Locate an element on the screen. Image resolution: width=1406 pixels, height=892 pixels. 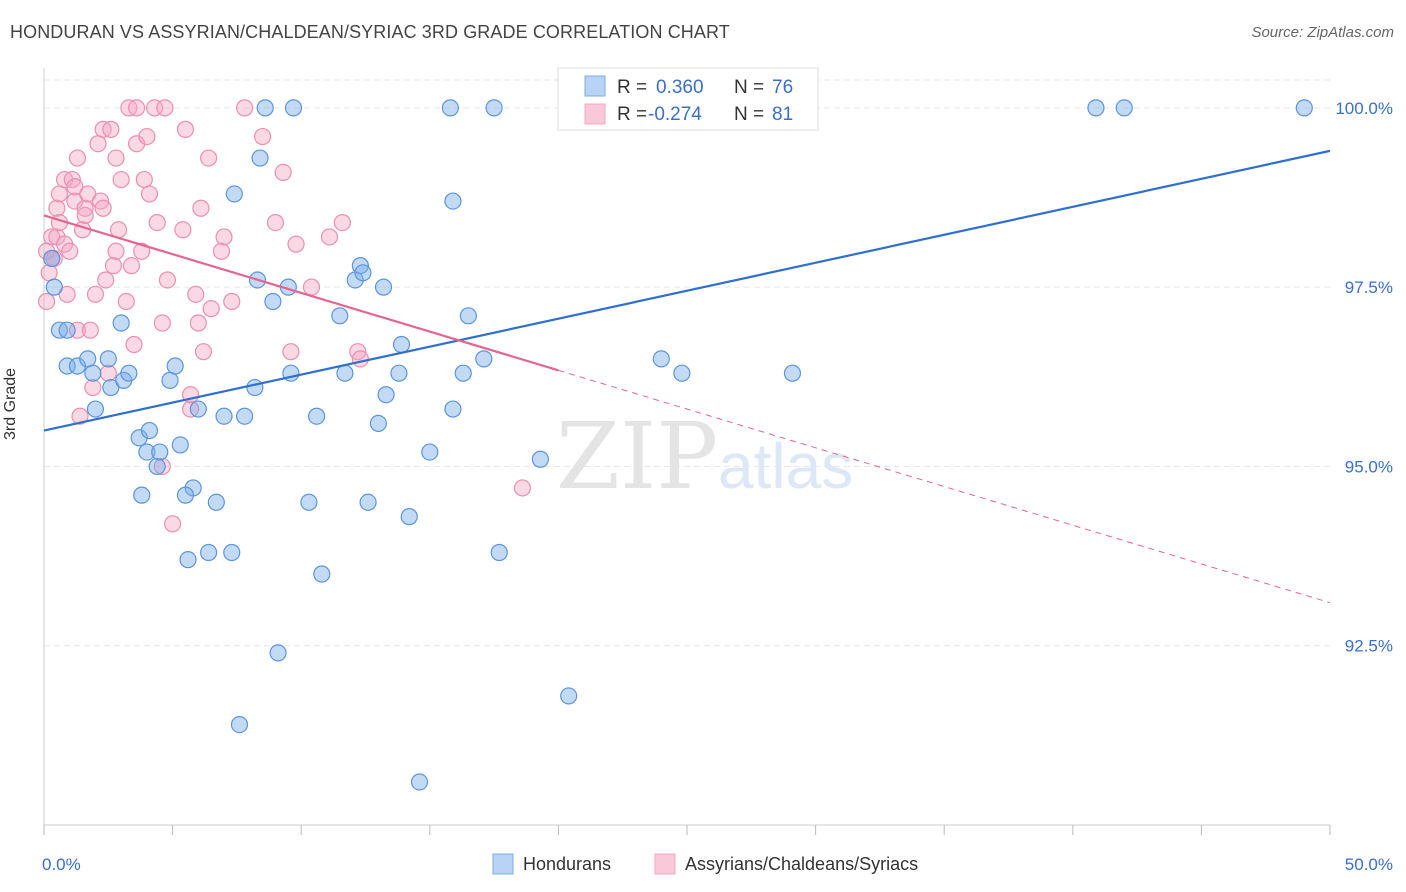
y-tick-label: 92.5% is located at coordinates (1369, 646).